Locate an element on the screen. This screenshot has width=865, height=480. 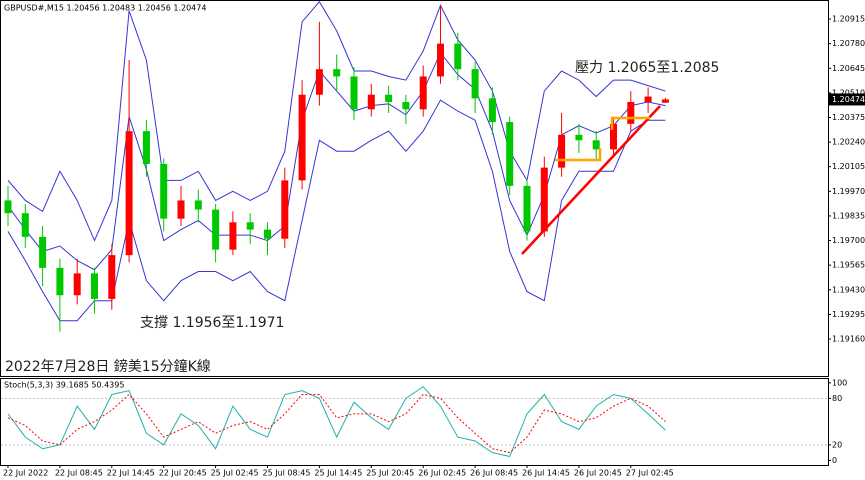
annotation: 支撐 1.1956至1.1971 is located at coordinates (212, 323).